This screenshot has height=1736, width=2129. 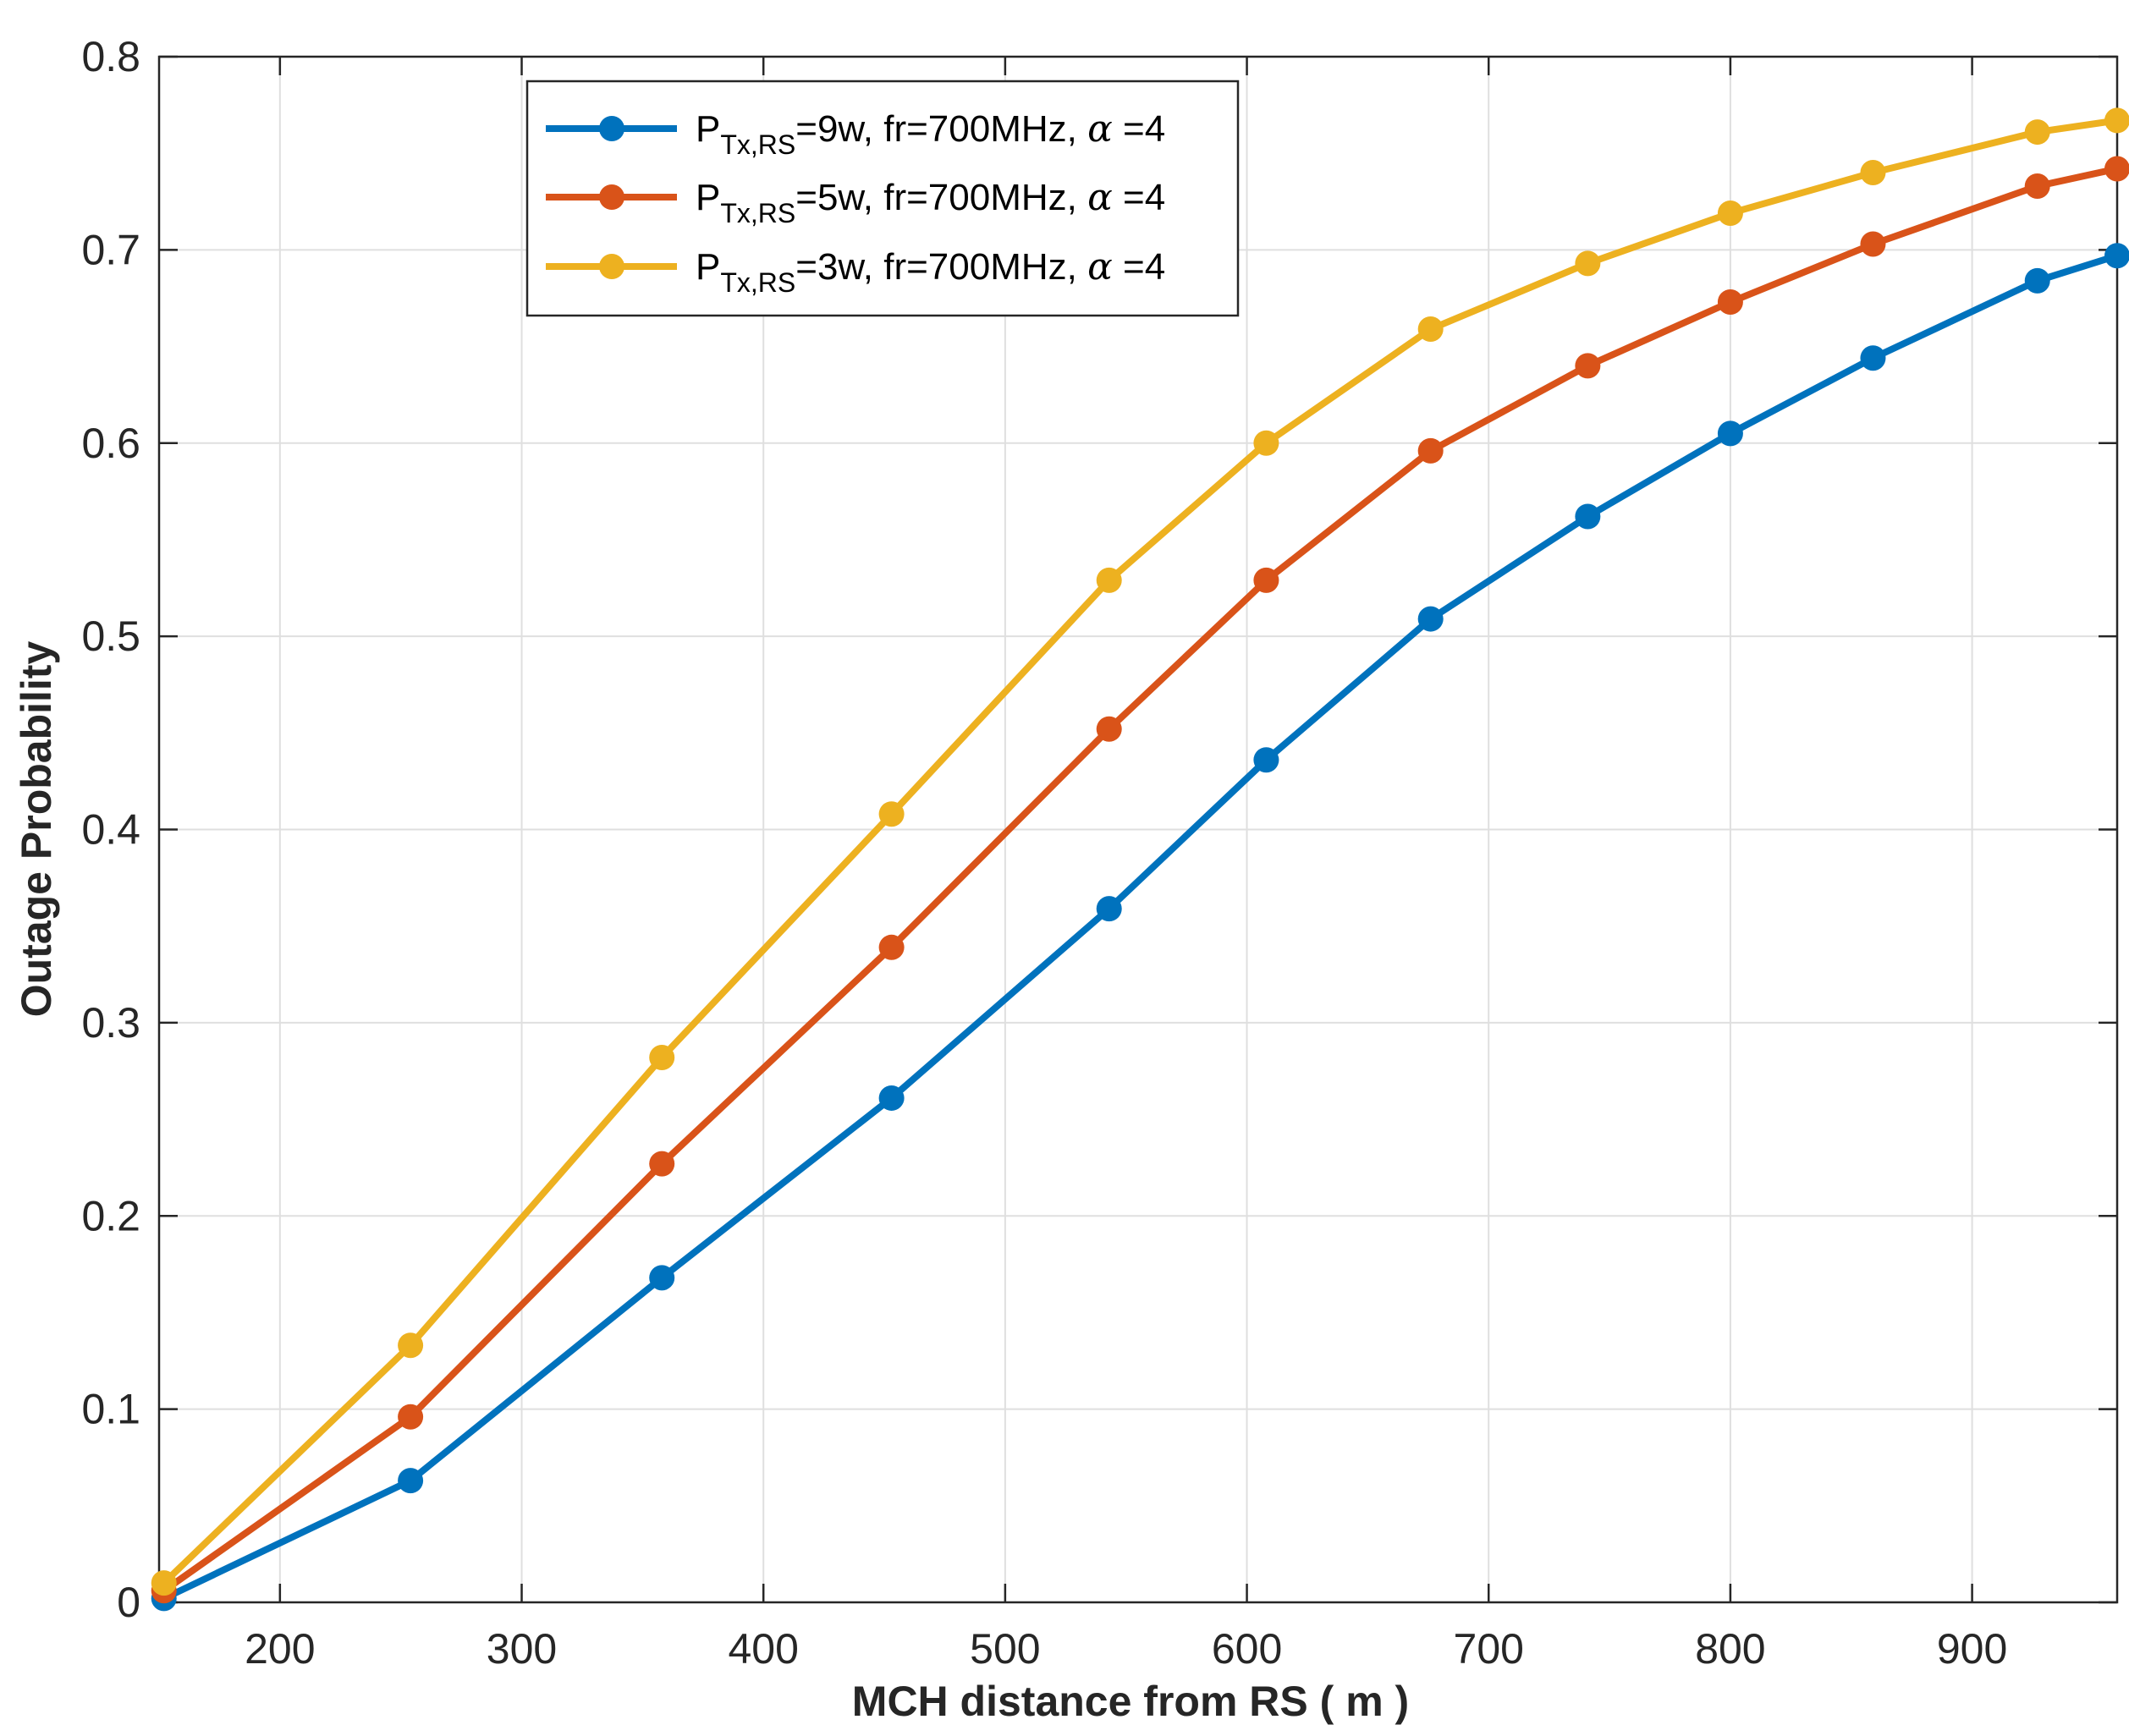 I want to click on legend-entry-2: PTx,RS=5w, fr=700MHz, α =4, so click(x=855, y=202).